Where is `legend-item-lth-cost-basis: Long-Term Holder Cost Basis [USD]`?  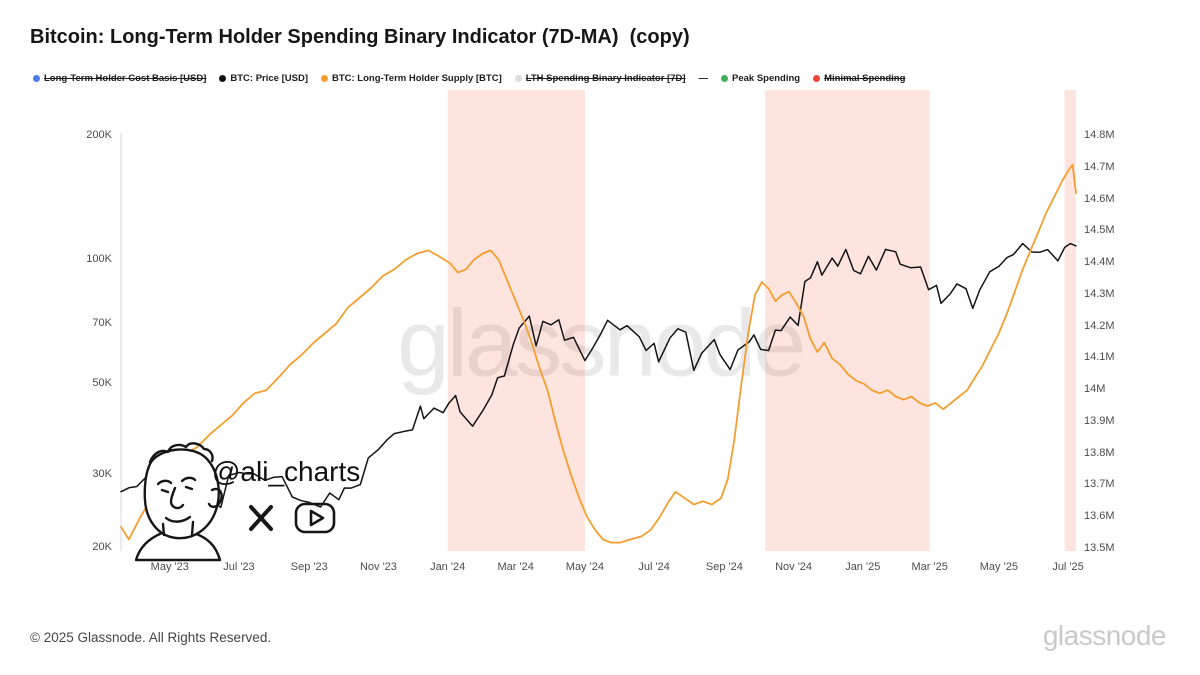 legend-item-lth-cost-basis: Long-Term Holder Cost Basis [USD] is located at coordinates (119, 78).